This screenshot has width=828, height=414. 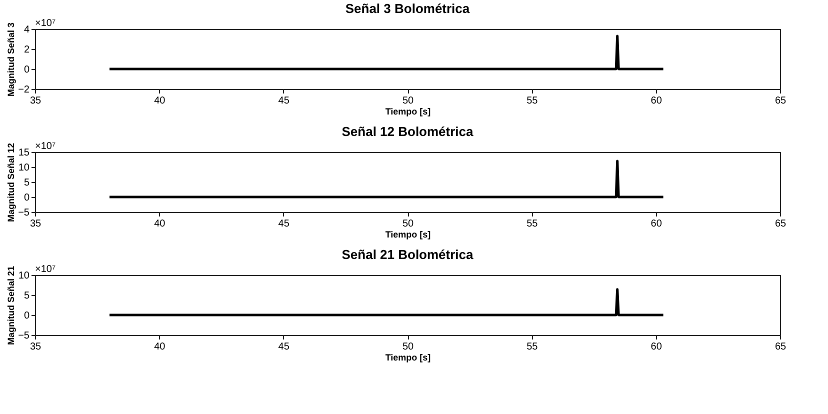 What do you see at coordinates (408, 131) in the screenshot?
I see `chart-title: Señal 12 Bolométrica` at bounding box center [408, 131].